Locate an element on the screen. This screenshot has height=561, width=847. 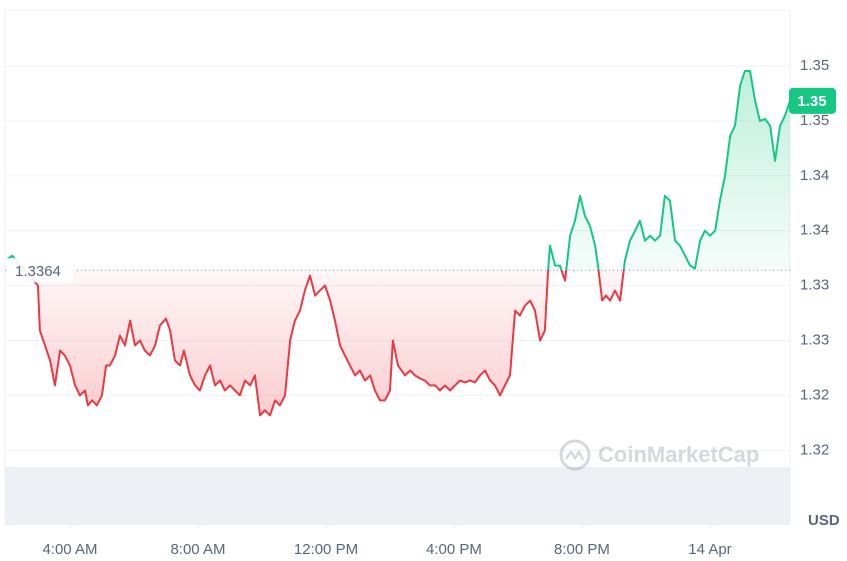
x-tick-label: 4:00 AM is located at coordinates (69, 549).